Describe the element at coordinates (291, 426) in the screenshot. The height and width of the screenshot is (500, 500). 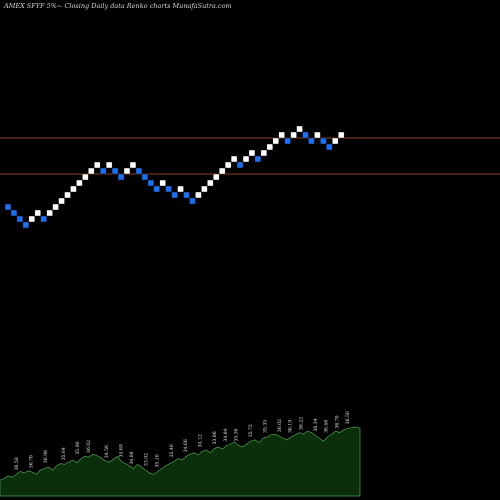
I see `volume-label: 36.19` at that location.